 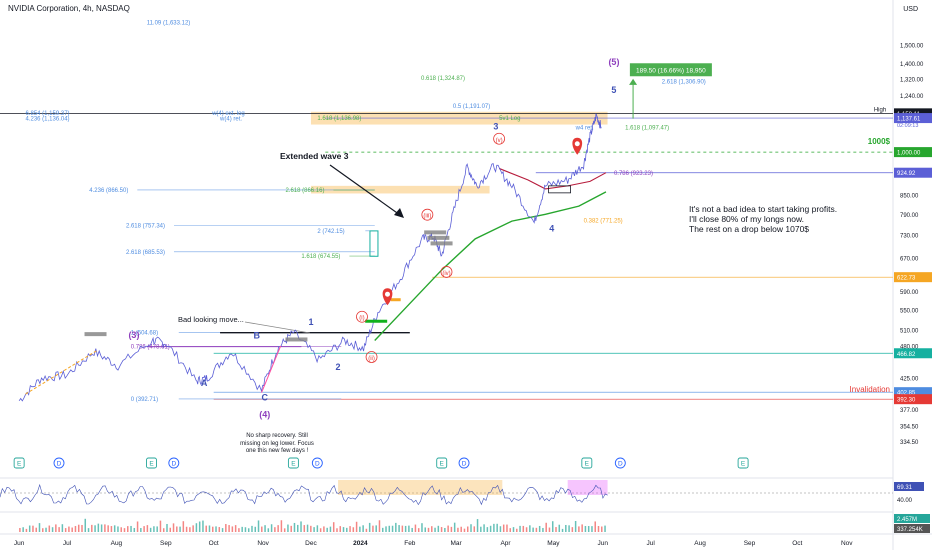 I want to click on level-tag-924.92, so click(x=913, y=172).